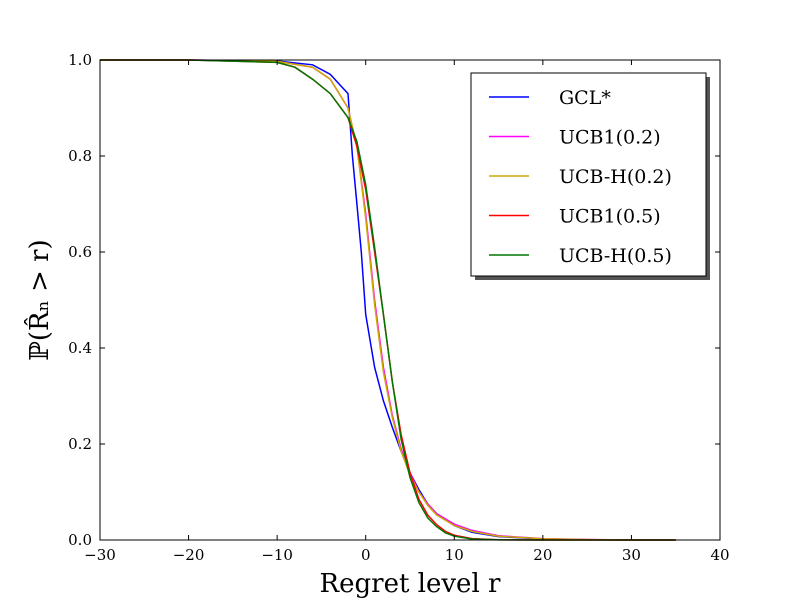 Image resolution: width=800 pixels, height=600 pixels. Describe the element at coordinates (454, 555) in the screenshot. I see `x-tick-label: 10` at that location.